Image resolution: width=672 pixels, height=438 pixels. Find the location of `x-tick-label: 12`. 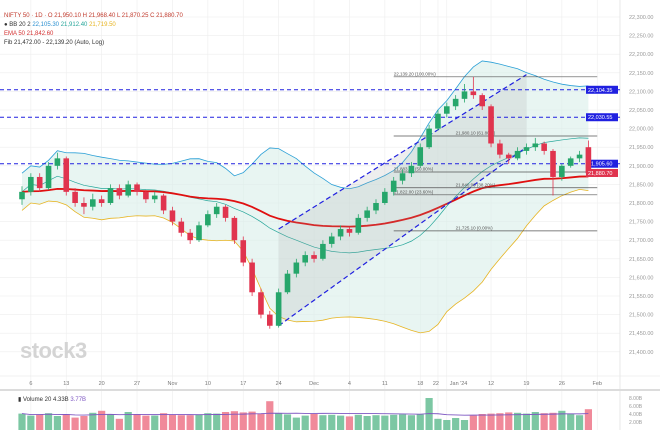

x-tick-label: 12 is located at coordinates (491, 384).